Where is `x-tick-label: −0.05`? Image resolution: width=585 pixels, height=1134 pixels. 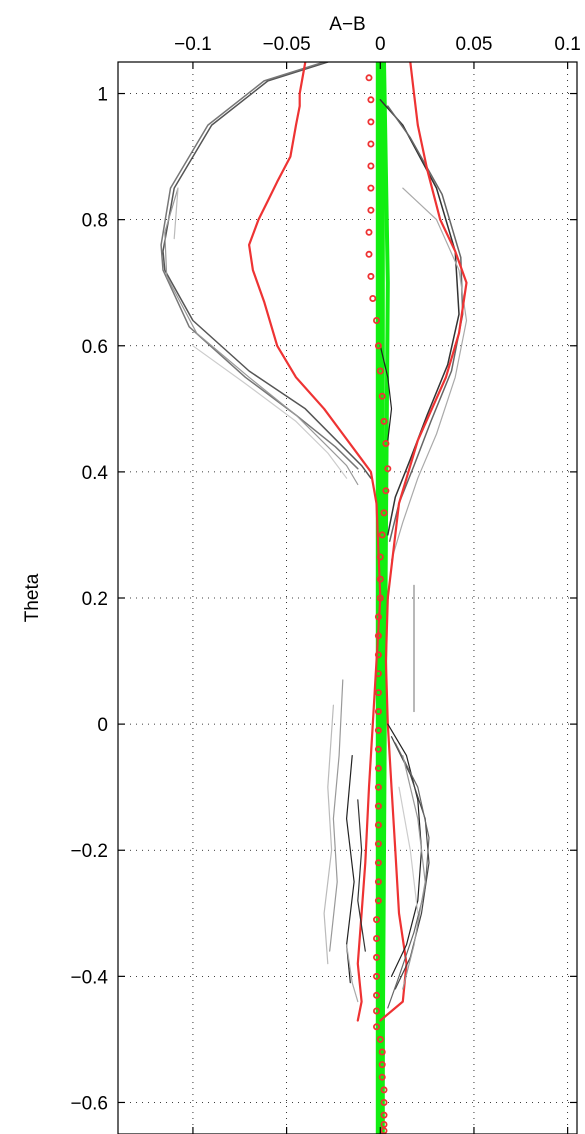
x-tick-label: −0.05 is located at coordinates (287, 44).